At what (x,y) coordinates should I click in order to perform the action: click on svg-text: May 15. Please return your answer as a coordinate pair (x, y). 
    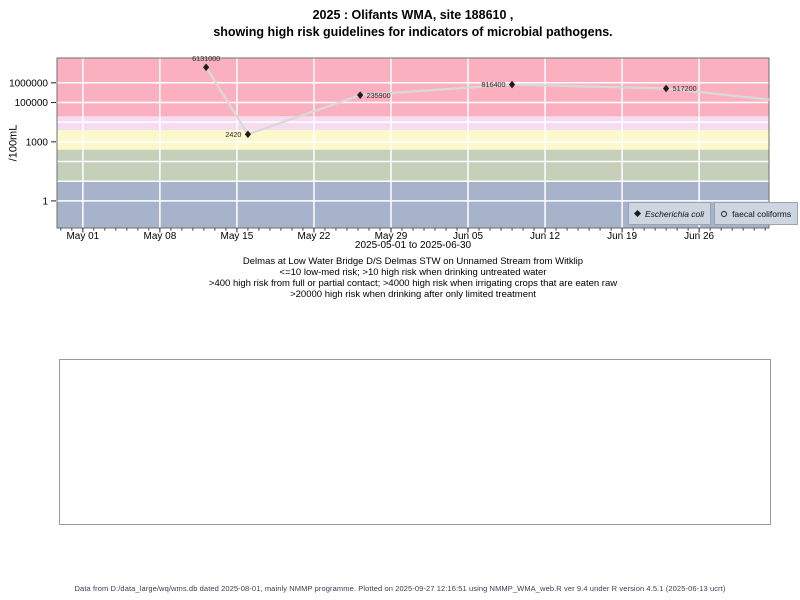
    Looking at the image, I should click on (237, 236).